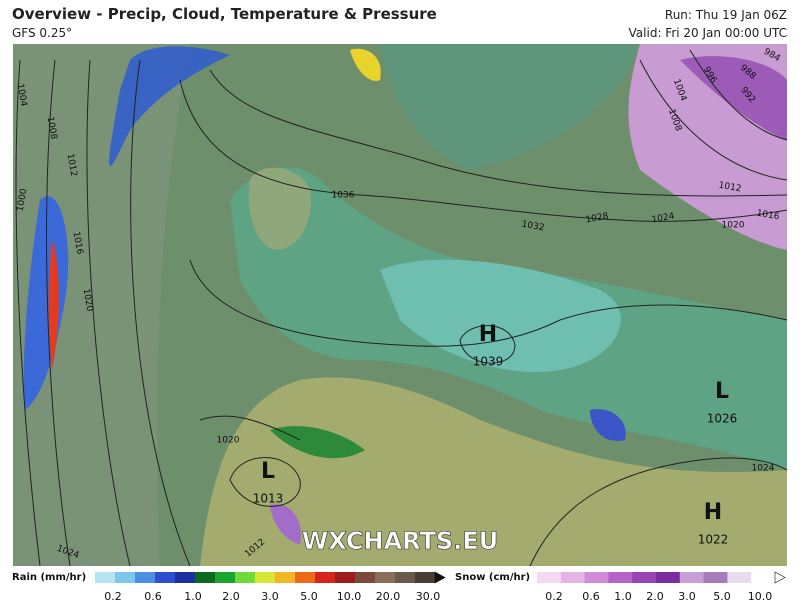 The height and width of the screenshot is (614, 800). Describe the element at coordinates (285, 524) in the screenshot. I see `snow-atlas` at that location.